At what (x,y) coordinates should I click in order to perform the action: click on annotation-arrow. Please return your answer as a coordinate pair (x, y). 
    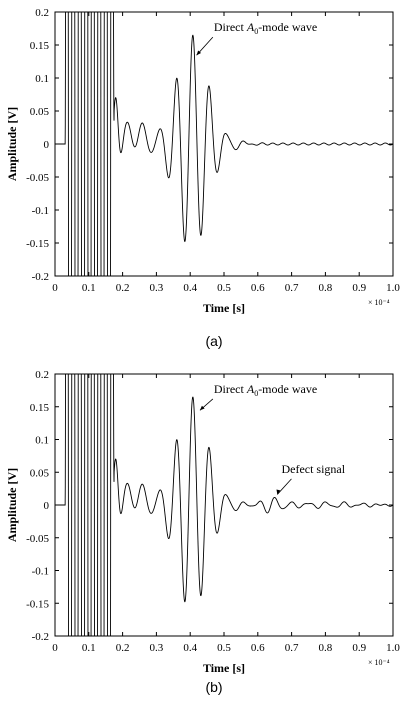
    Looking at the image, I should click on (284, 486).